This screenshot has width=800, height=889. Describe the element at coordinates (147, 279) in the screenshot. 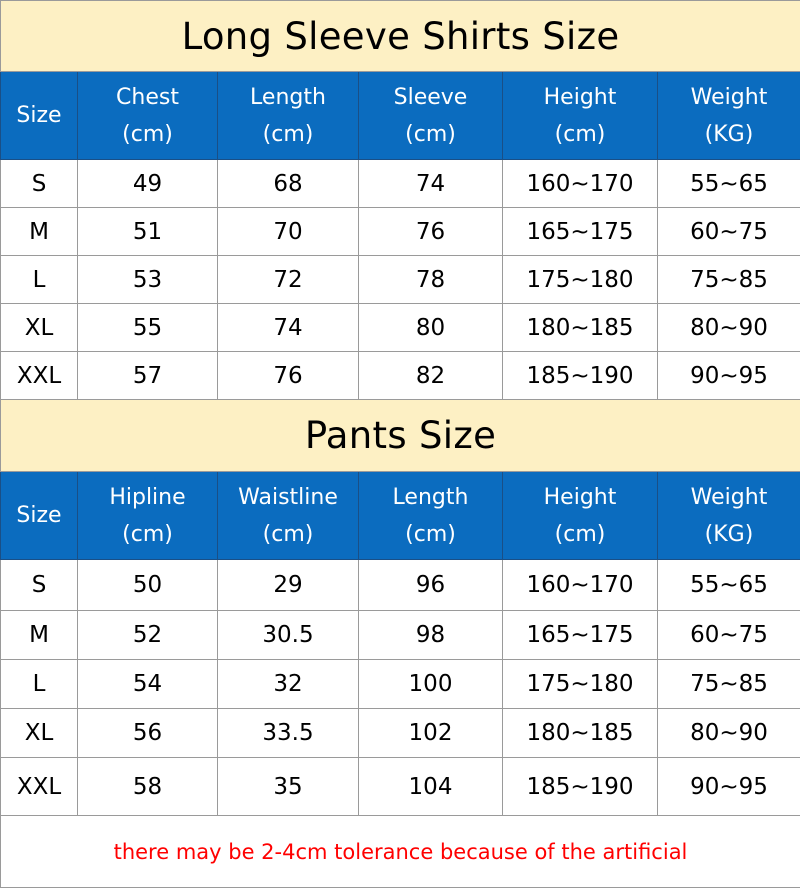

I see `value-cell: 53` at that location.